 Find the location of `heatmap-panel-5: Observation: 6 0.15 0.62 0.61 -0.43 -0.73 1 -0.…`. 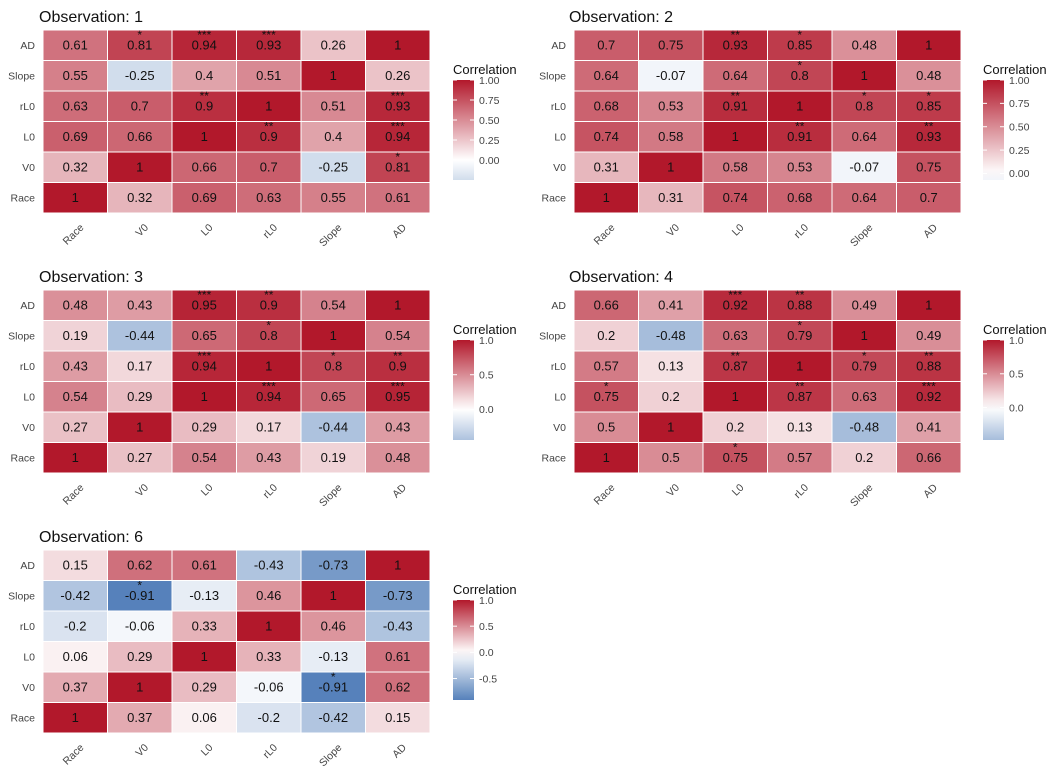

heatmap-panel-5: Observation: 6 0.15 0.62 0.61 -0.43 -0.73 1 -0.… is located at coordinates (262, 649).